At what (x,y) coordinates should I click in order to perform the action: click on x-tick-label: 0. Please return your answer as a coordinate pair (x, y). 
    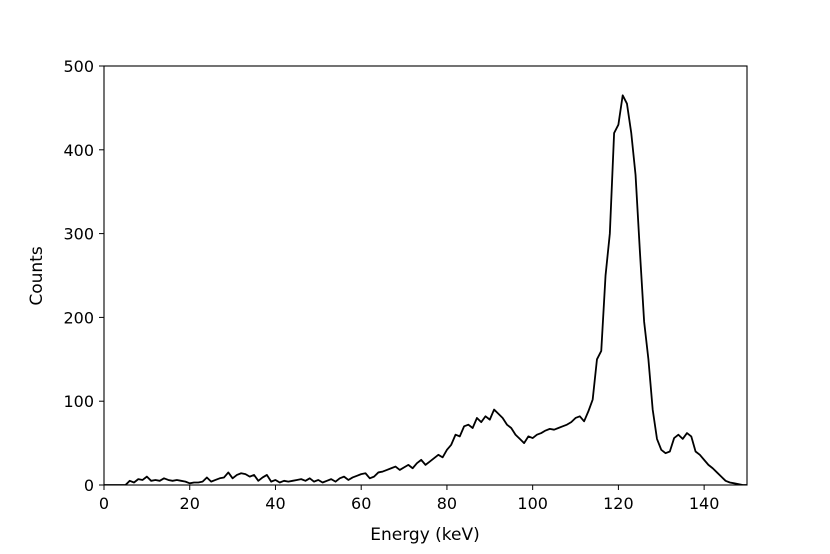
    Looking at the image, I should click on (104, 503).